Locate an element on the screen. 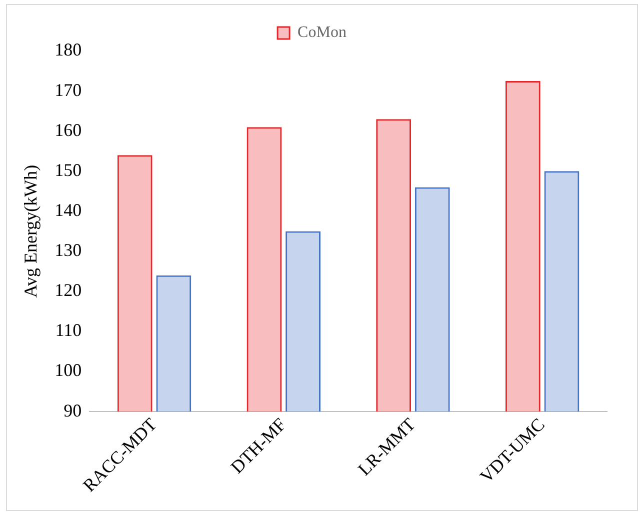 The image size is (644, 516). y-tick-label: 180 is located at coordinates (68, 50).